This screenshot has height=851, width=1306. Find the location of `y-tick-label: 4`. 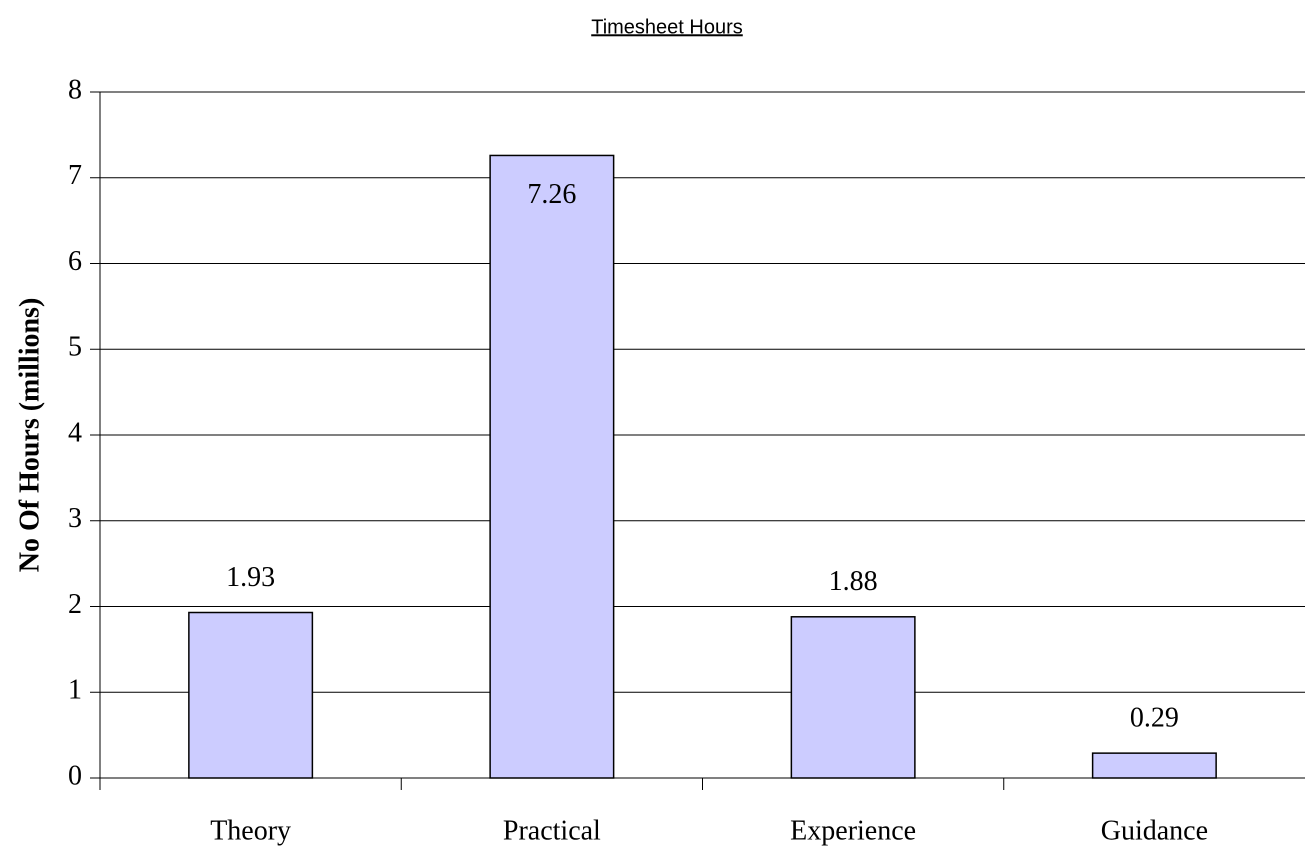

y-tick-label: 4 is located at coordinates (75, 432).